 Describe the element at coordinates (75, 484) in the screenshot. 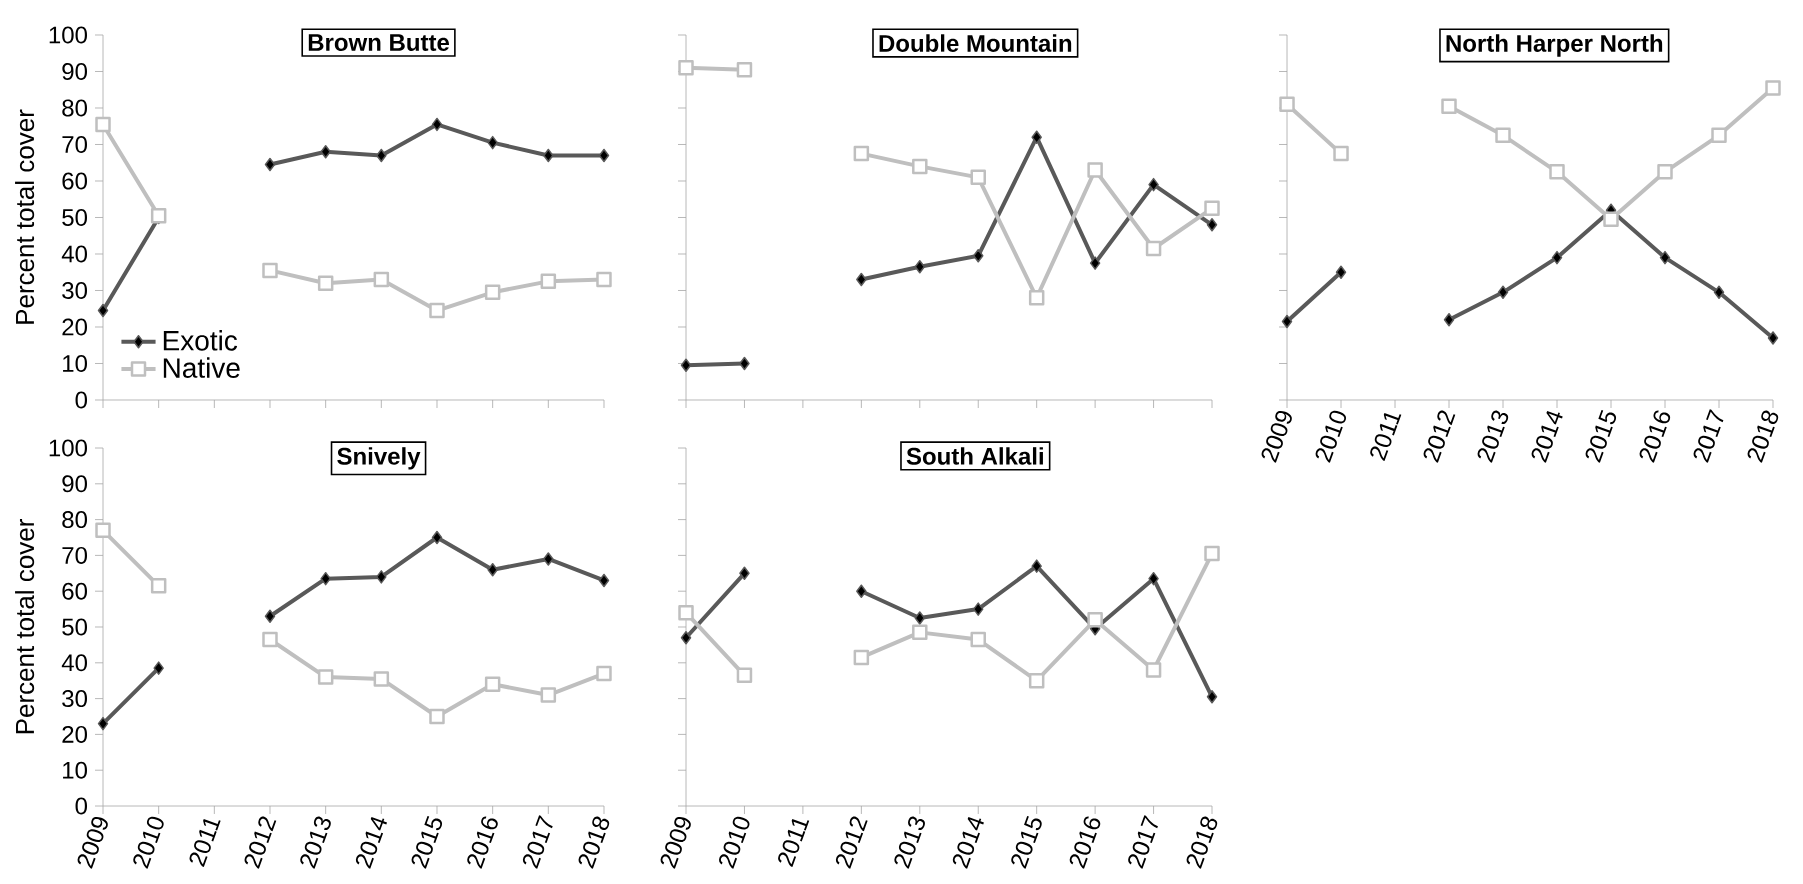

I see `y-tick-label: 90` at that location.